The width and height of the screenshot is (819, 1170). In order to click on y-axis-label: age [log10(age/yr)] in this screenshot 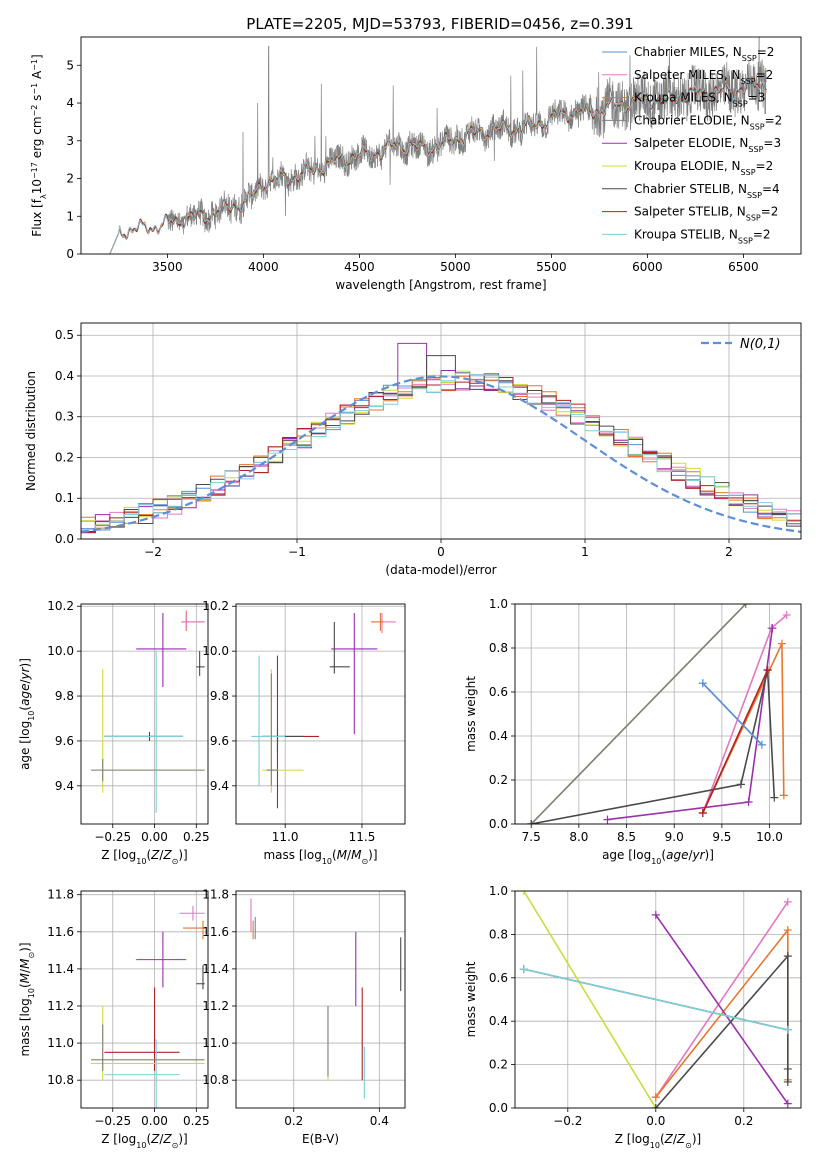, I will do `click(27, 714)`.